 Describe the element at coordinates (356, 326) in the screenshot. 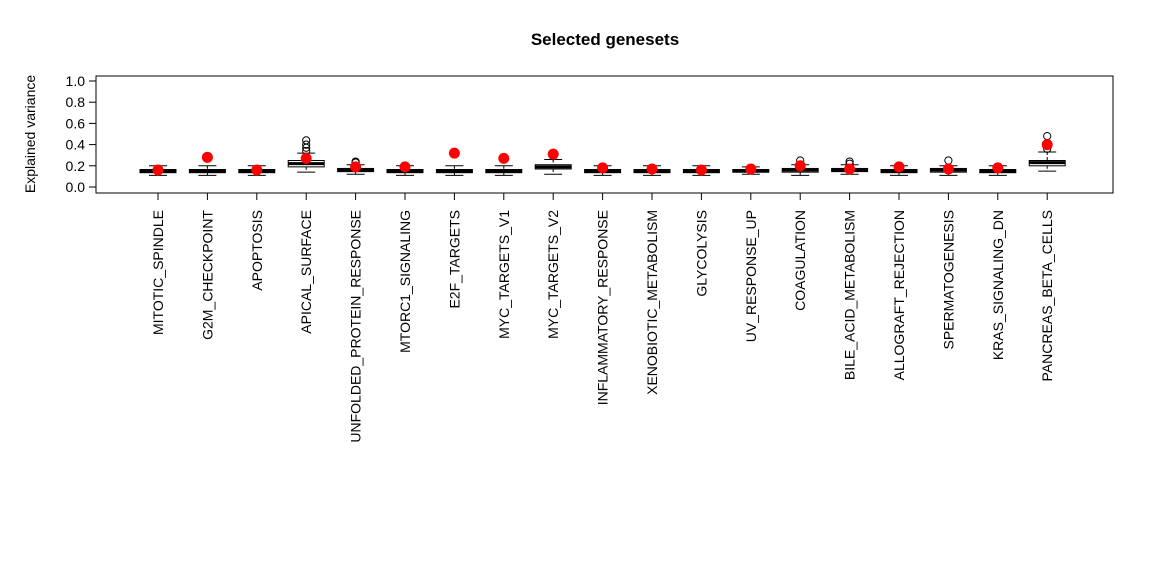

I see `x-category-label: UNFOLDED_PROTEIN_RESPONSE` at that location.